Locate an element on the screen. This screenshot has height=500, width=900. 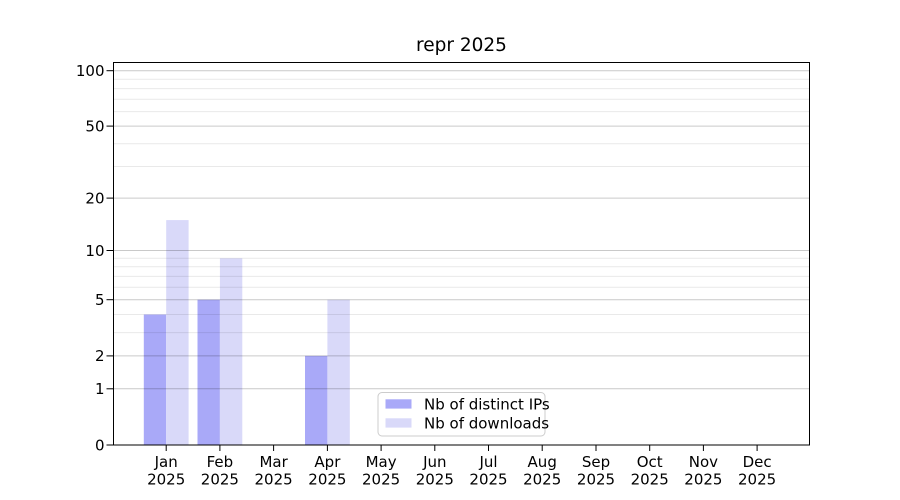
bar-jan-nb-of-distinct-ips is located at coordinates (155, 379).